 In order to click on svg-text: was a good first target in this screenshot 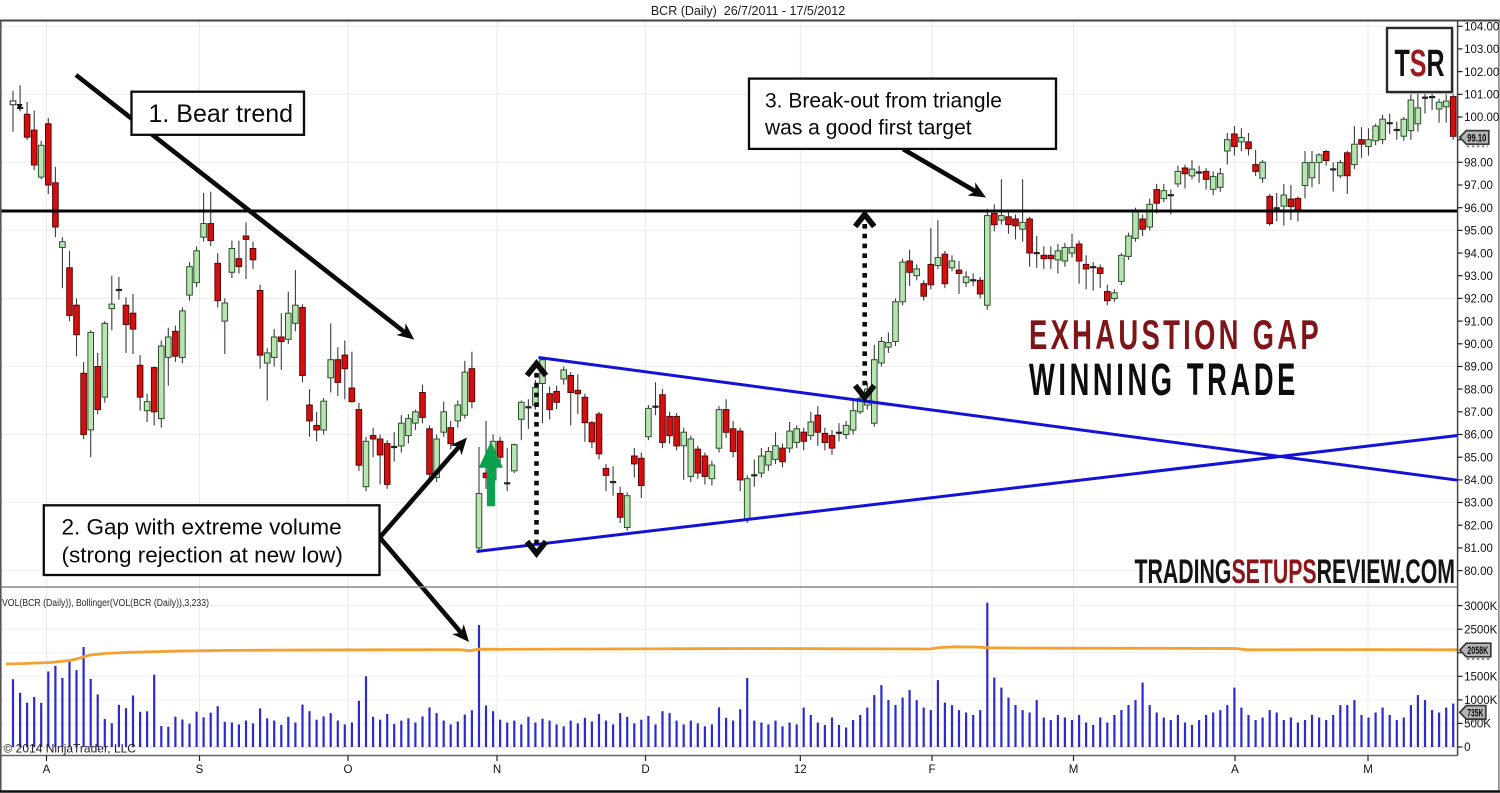, I will do `click(868, 128)`.